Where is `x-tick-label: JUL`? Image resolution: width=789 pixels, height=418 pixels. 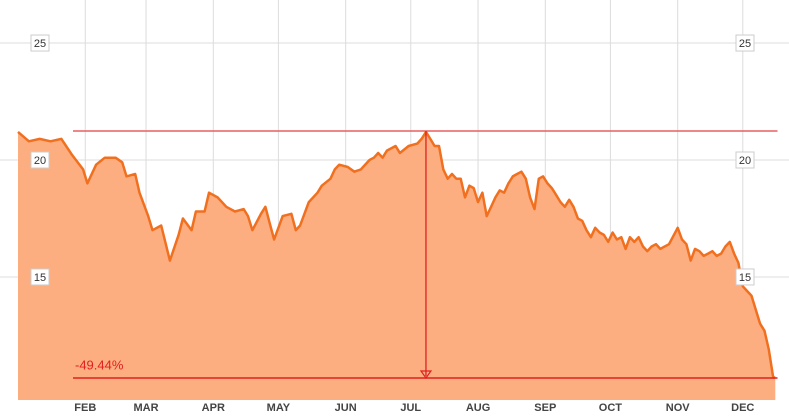 x-tick-label: JUL is located at coordinates (410, 408).